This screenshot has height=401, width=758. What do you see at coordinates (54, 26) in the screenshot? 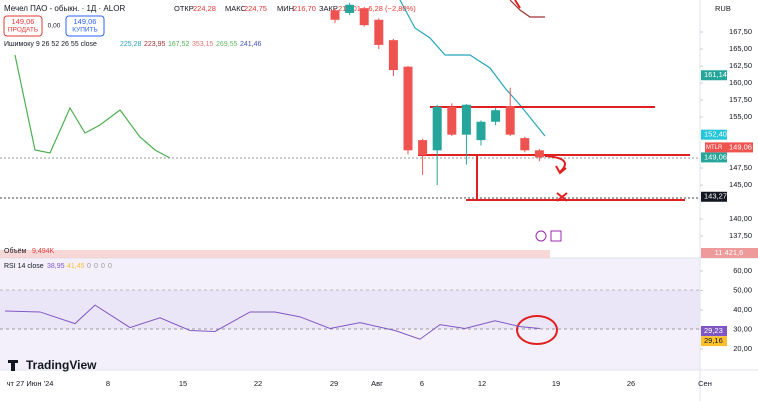
I see `spread: 0,00` at bounding box center [54, 26].